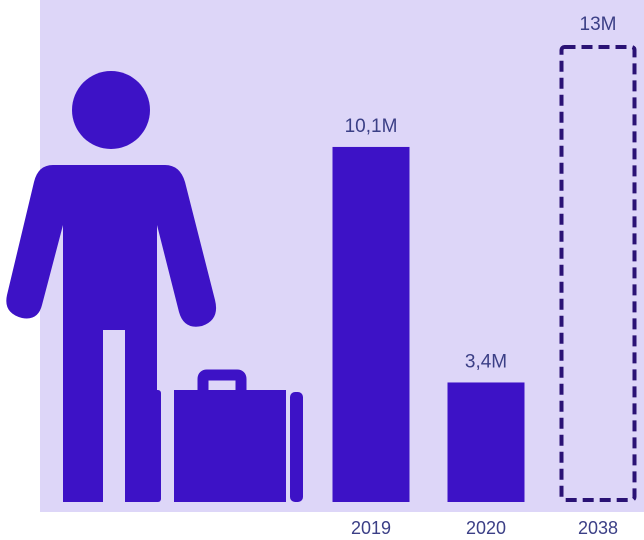  Describe the element at coordinates (486, 528) in the screenshot. I see `tick-label-2020: 2020` at that location.